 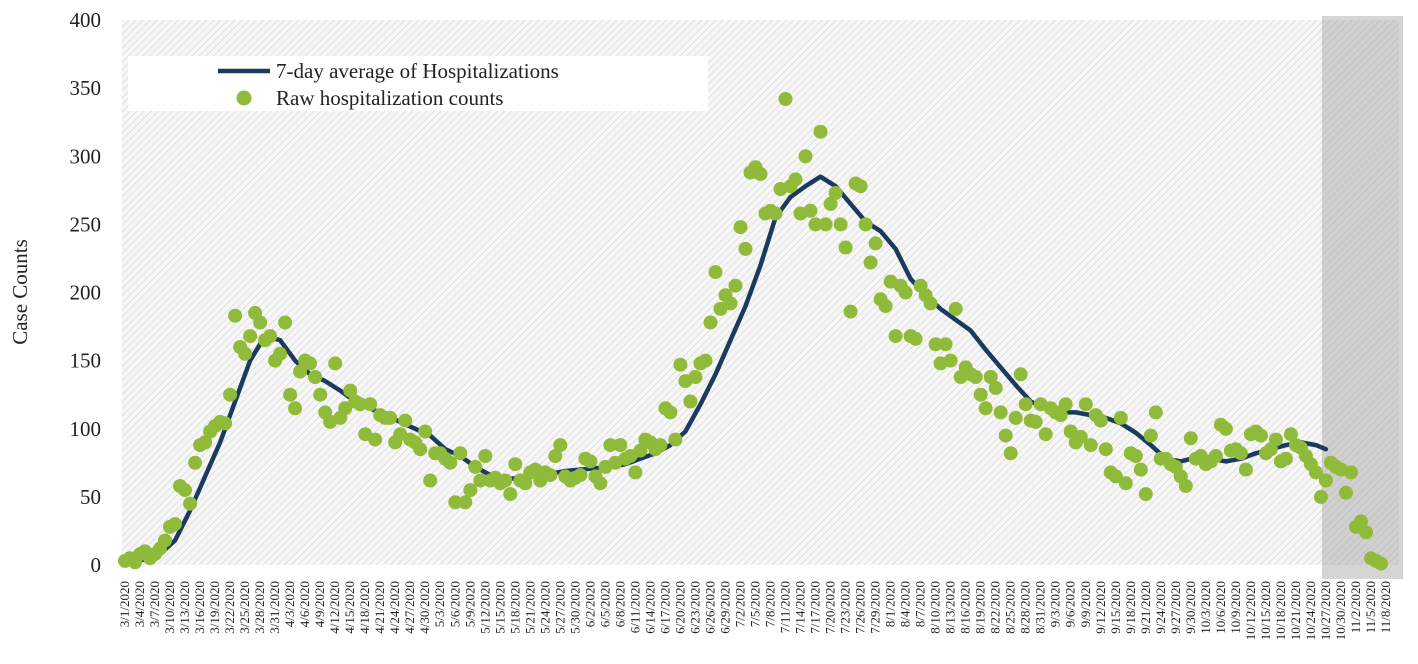 What do you see at coordinates (454, 604) in the screenshot?
I see `x-tick-label: 5/6/2020` at bounding box center [454, 604].